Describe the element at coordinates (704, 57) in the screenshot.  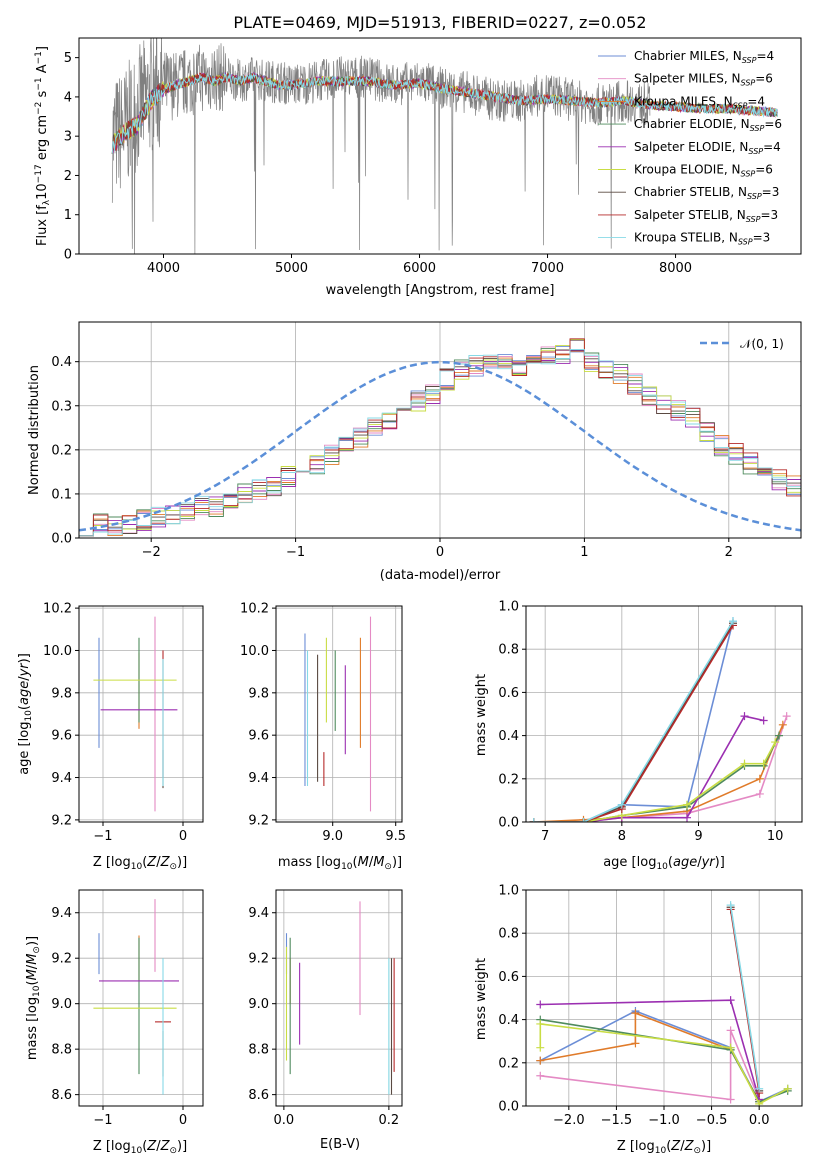
I see `legend-label: Chabrier MILES, NSSP=4` at that location.